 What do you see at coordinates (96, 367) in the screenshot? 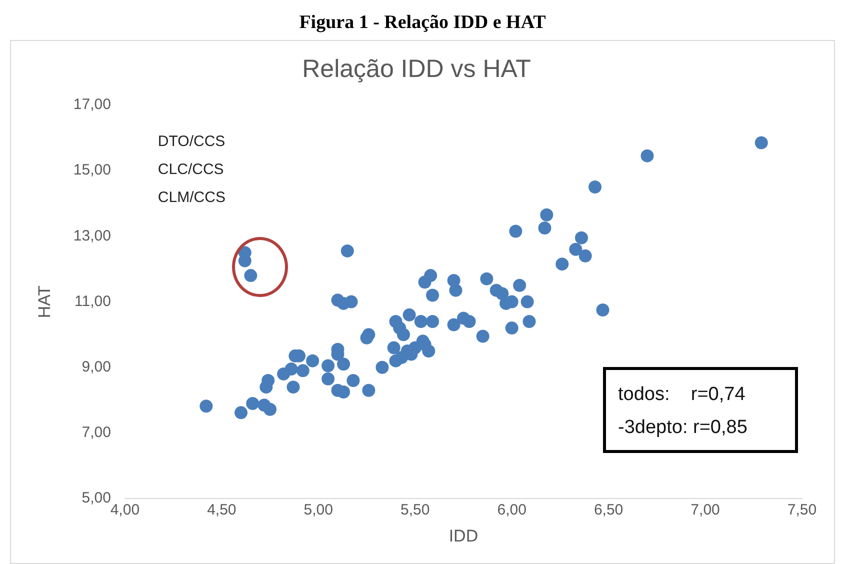
I see `y-tick-label: 9,00` at bounding box center [96, 367].